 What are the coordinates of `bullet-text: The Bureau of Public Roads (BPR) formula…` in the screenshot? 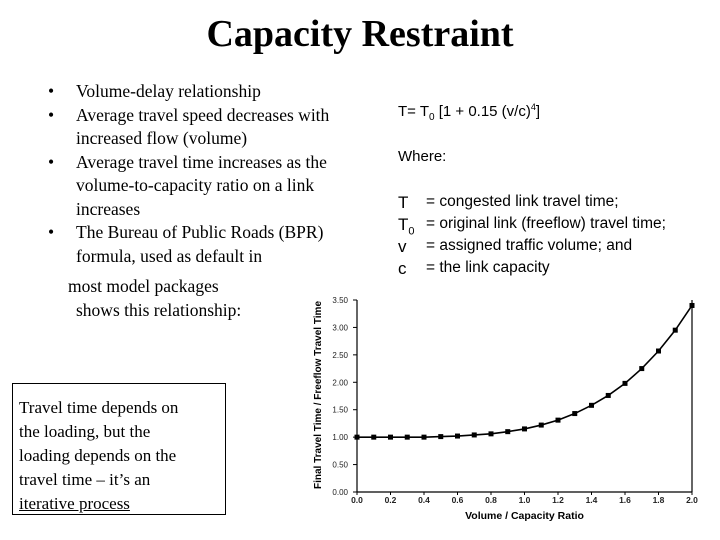 It's located at (200, 244).